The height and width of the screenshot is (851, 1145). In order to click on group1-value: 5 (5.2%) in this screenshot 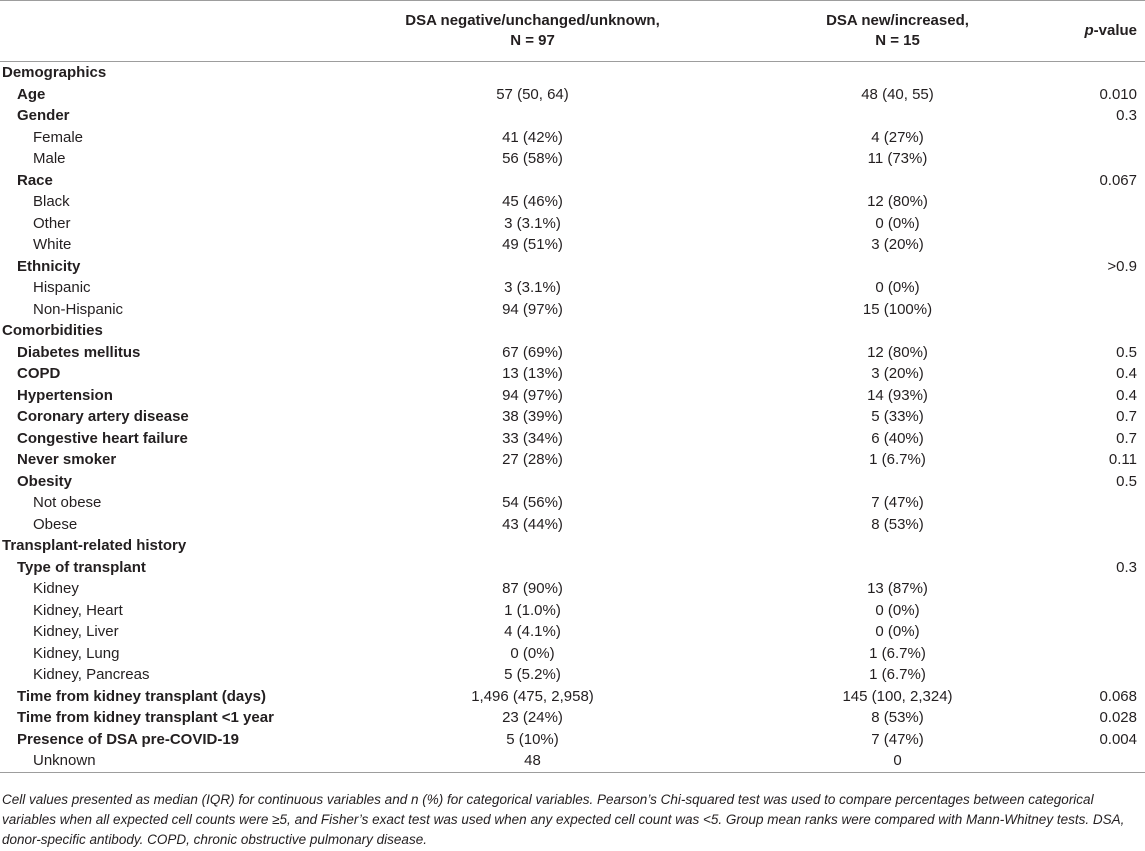, I will do `click(532, 674)`.